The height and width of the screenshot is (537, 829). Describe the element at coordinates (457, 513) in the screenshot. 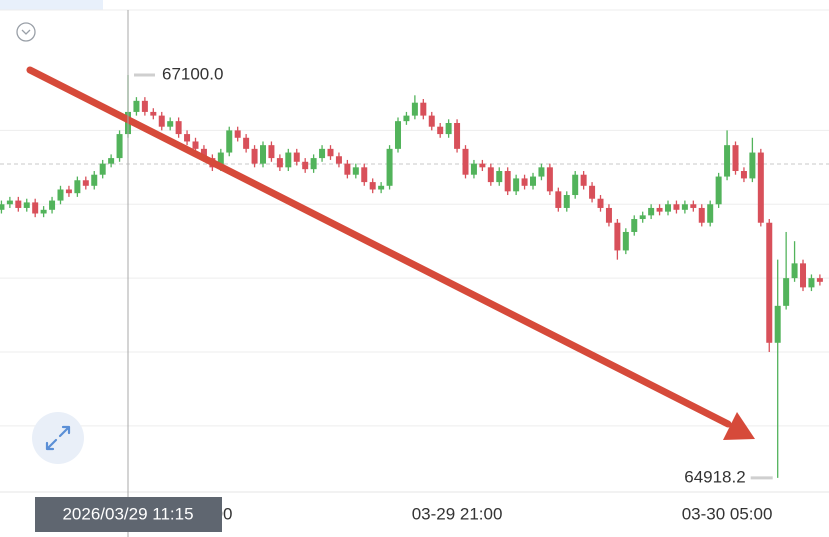

I see `x-tick-label: 03-29 21:00` at that location.